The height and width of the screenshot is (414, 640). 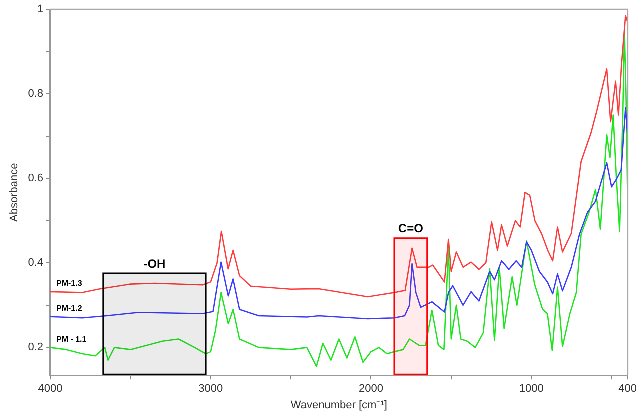 What do you see at coordinates (50, 389) in the screenshot?
I see `x-tick-label: 4000` at bounding box center [50, 389].